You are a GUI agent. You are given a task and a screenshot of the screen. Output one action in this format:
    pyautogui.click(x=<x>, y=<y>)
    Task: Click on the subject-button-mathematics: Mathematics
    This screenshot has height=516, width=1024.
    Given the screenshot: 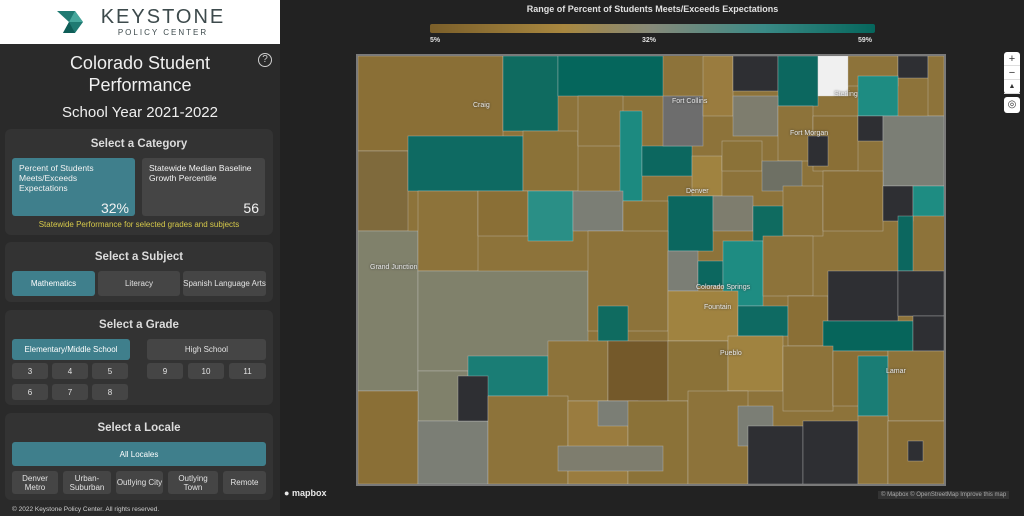 What is the action you would take?
    pyautogui.click(x=53, y=283)
    